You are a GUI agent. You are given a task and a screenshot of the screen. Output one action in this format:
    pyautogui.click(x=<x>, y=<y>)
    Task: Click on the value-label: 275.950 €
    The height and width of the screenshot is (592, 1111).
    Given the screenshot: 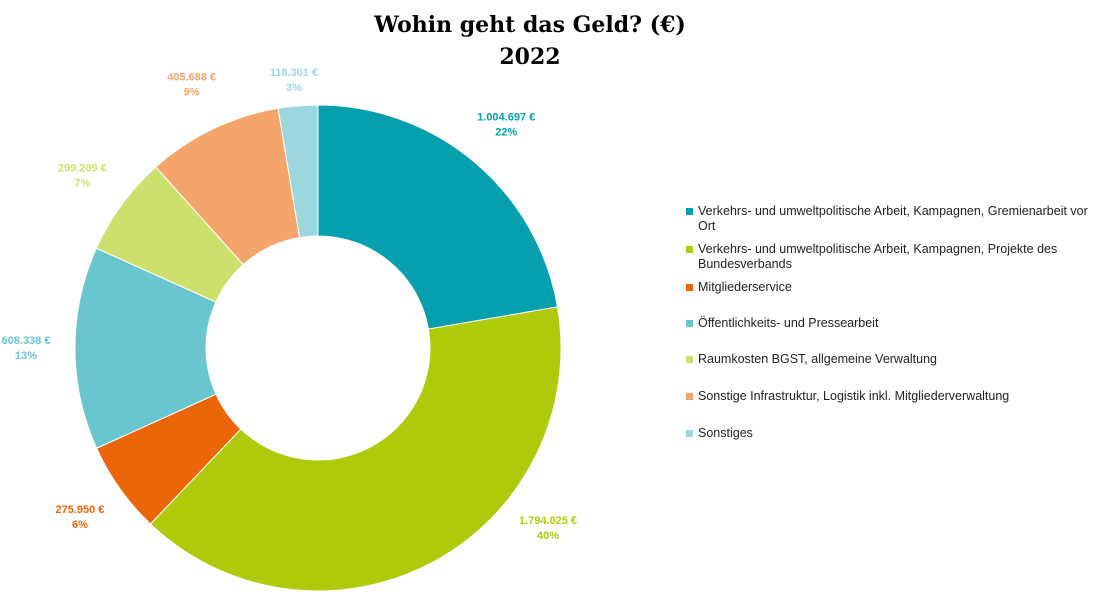 What is the action you would take?
    pyautogui.click(x=79, y=510)
    